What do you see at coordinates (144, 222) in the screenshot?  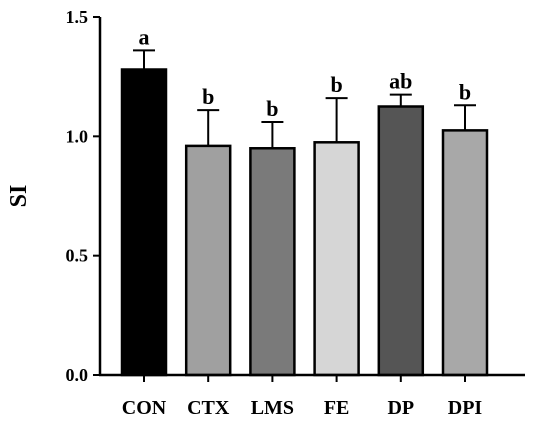 I see `bar-con` at bounding box center [144, 222].